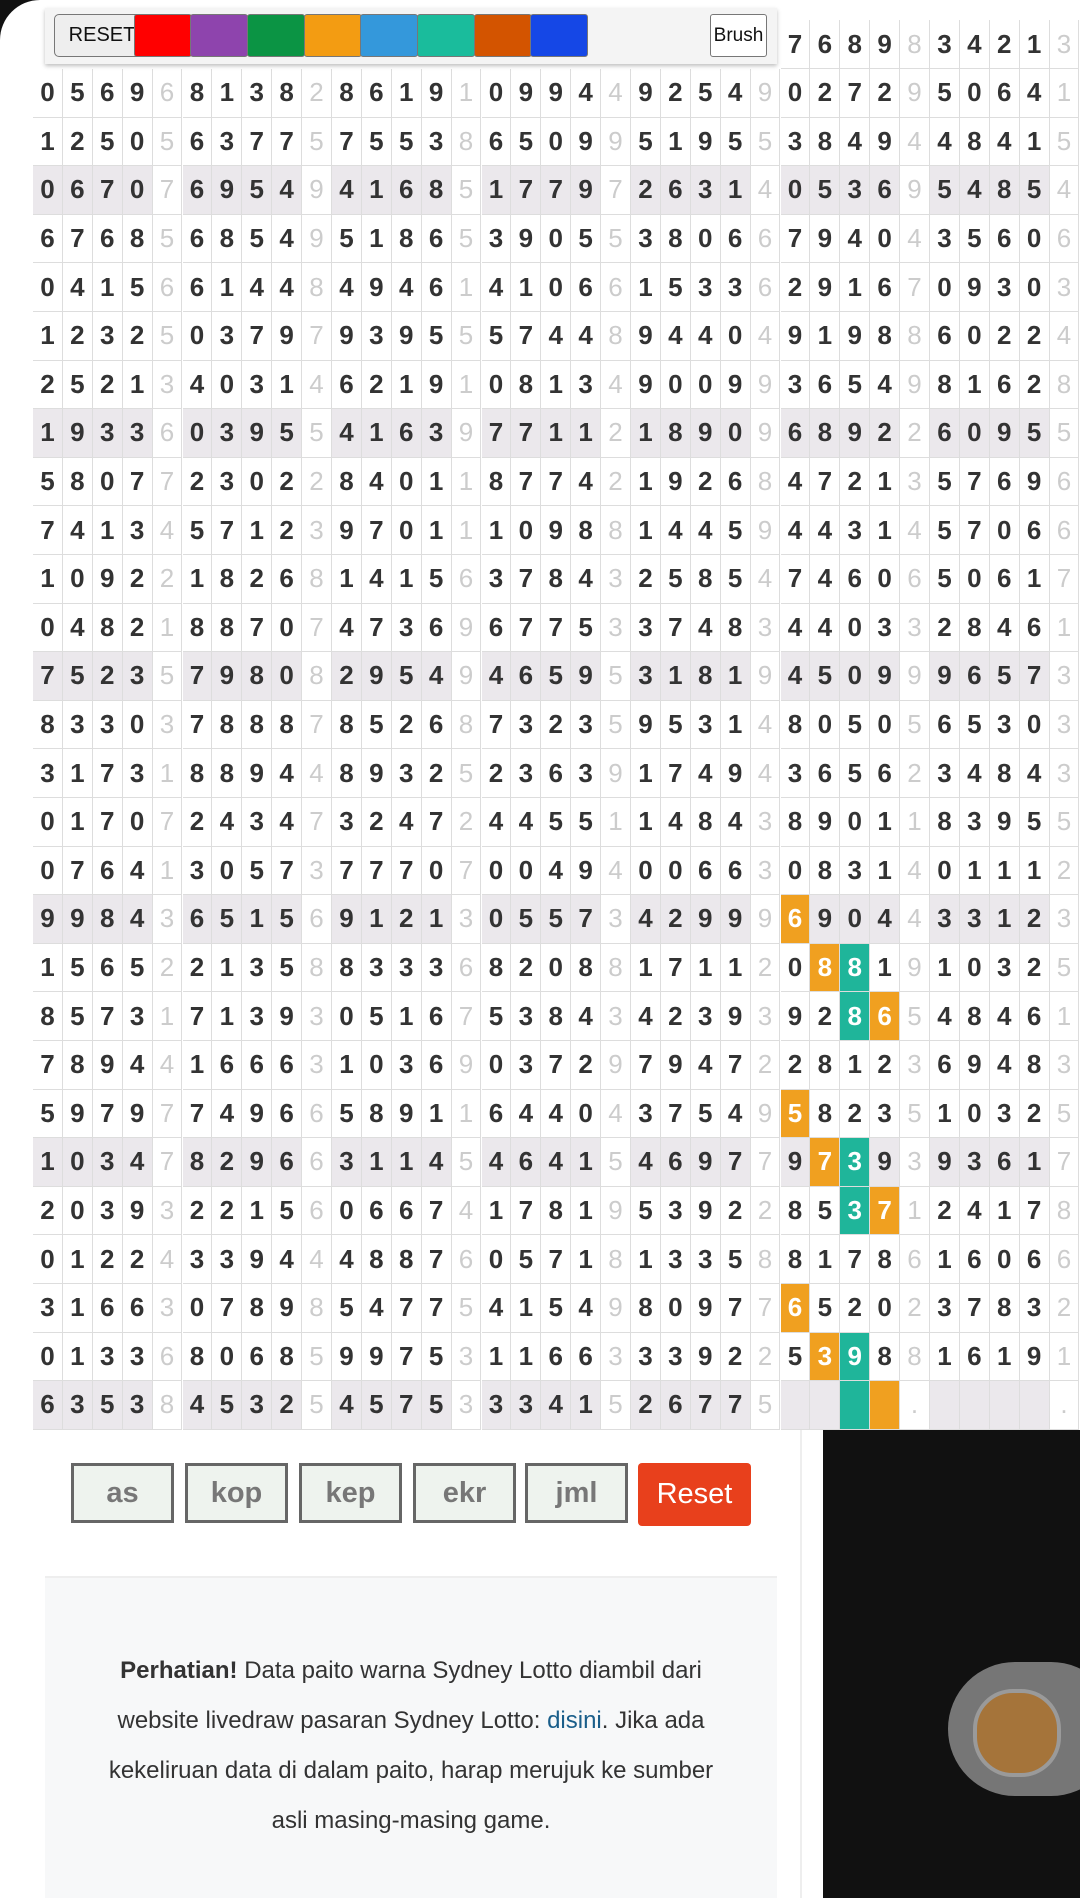  I want to click on input-box: kep, so click(350, 1493).